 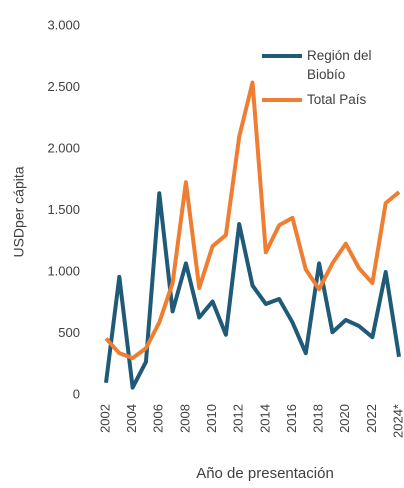 I want to click on x-tick-label: 2014, so click(x=264, y=418).